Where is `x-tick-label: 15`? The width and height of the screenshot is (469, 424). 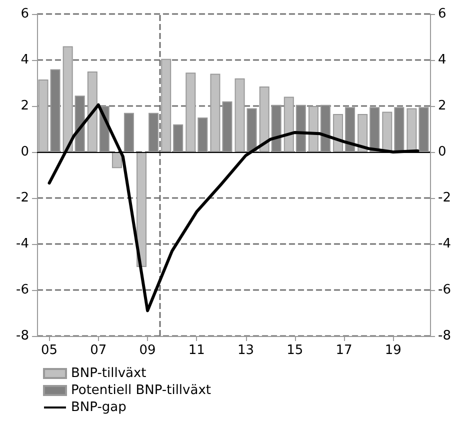
x-tick-label: 15 is located at coordinates (295, 350).